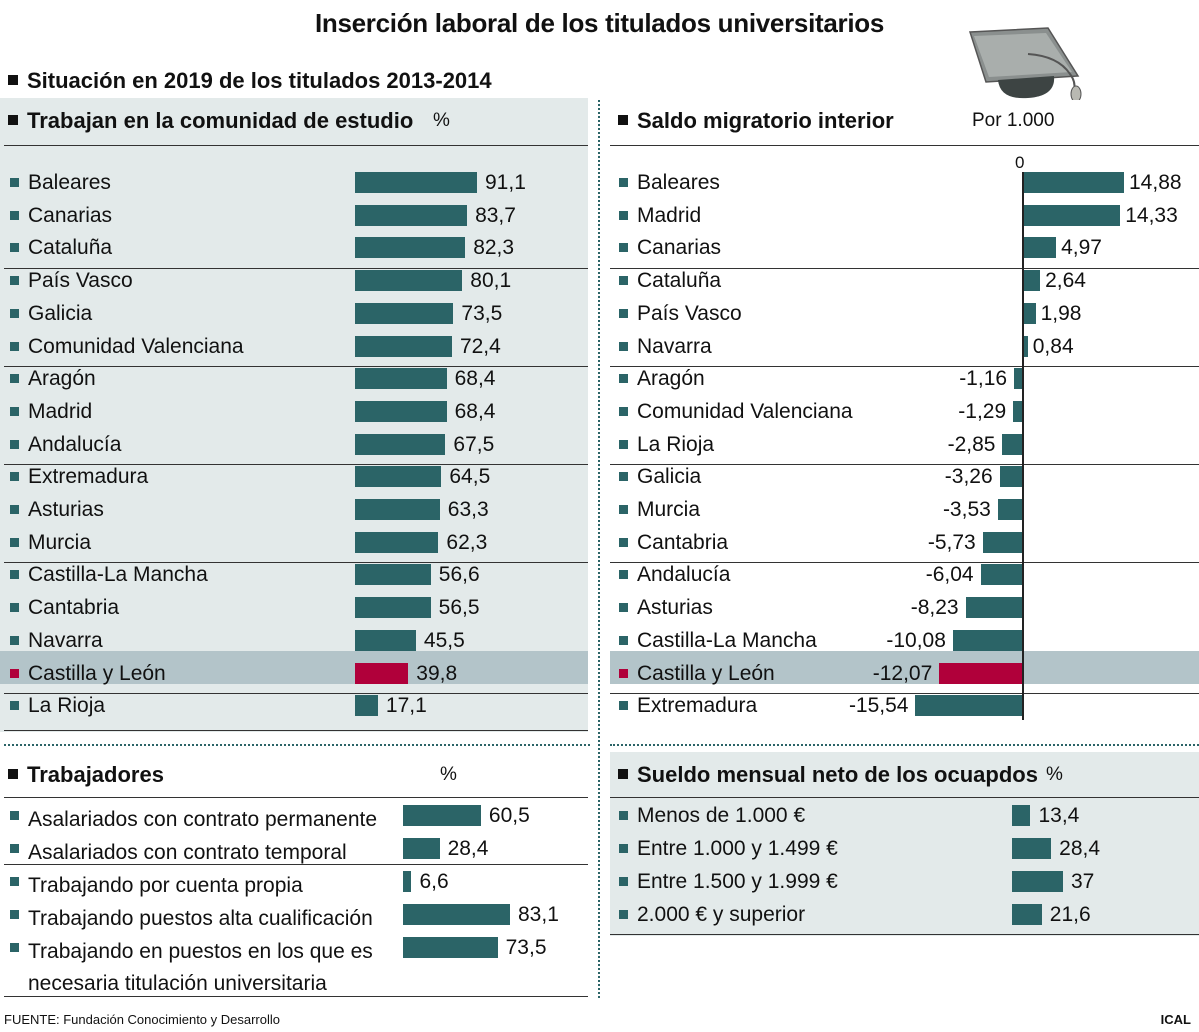 The width and height of the screenshot is (1199, 1032). What do you see at coordinates (467, 542) in the screenshot?
I see `value-label: 62,3` at bounding box center [467, 542].